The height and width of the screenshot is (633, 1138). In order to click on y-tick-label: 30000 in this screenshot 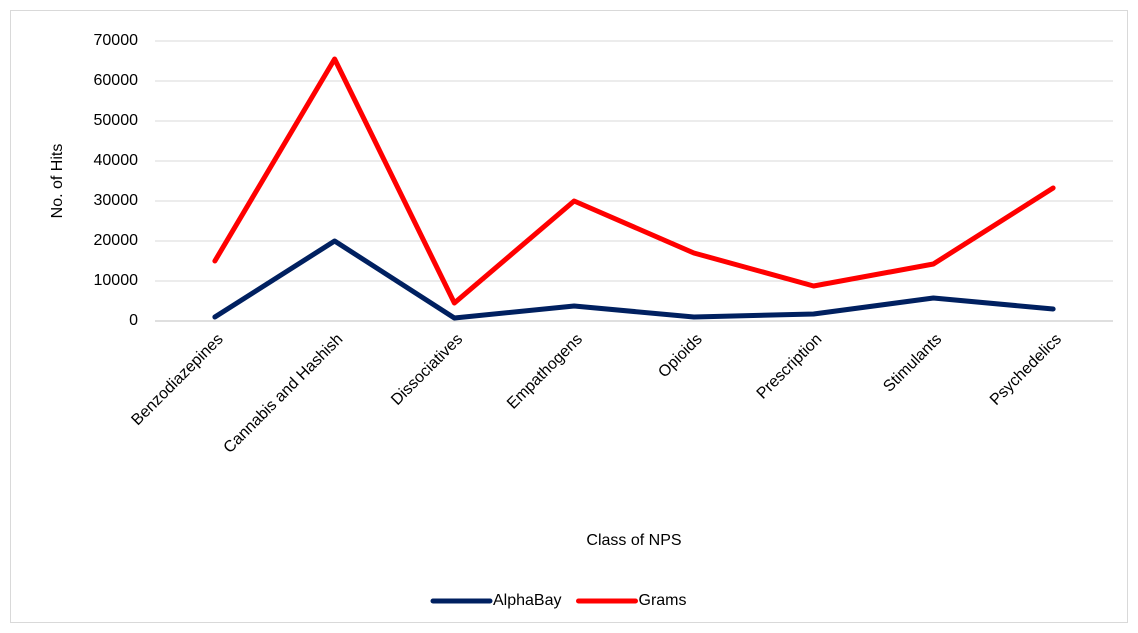, I will do `click(116, 200)`.